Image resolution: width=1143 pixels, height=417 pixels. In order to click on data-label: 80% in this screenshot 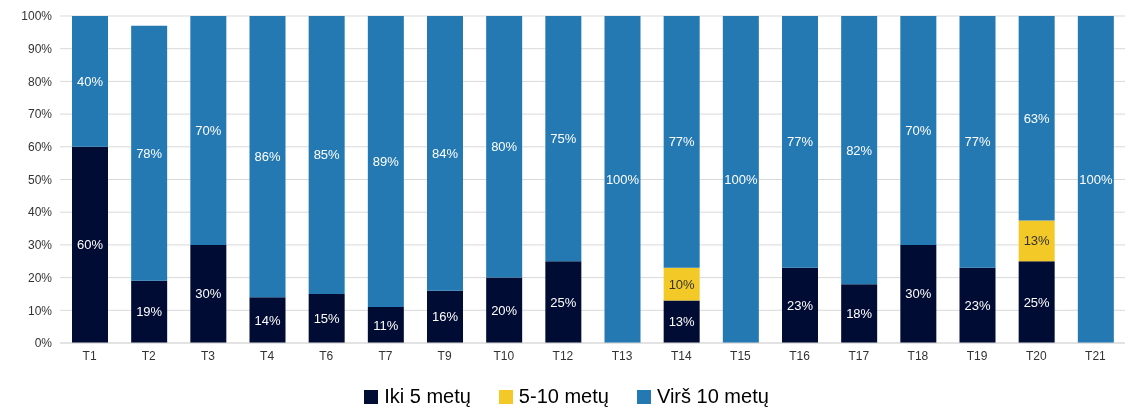, I will do `click(504, 147)`.